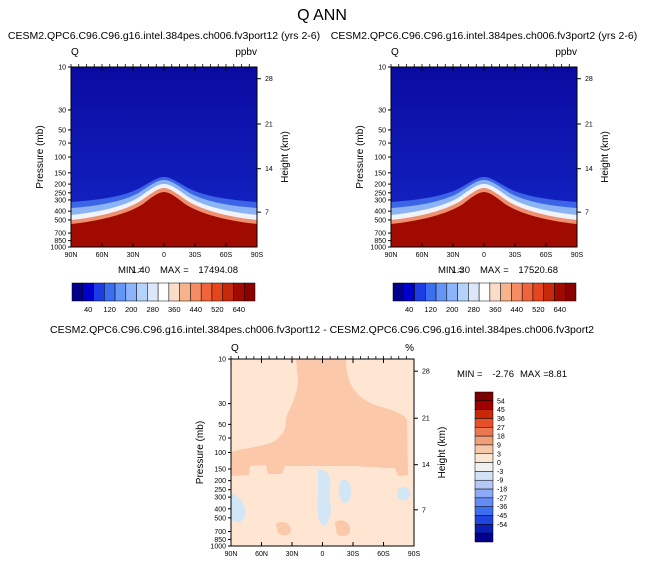 This screenshot has width=645, height=565. Describe the element at coordinates (239, 309) in the screenshot. I see `panel-left-colorbar-label: 640` at that location.